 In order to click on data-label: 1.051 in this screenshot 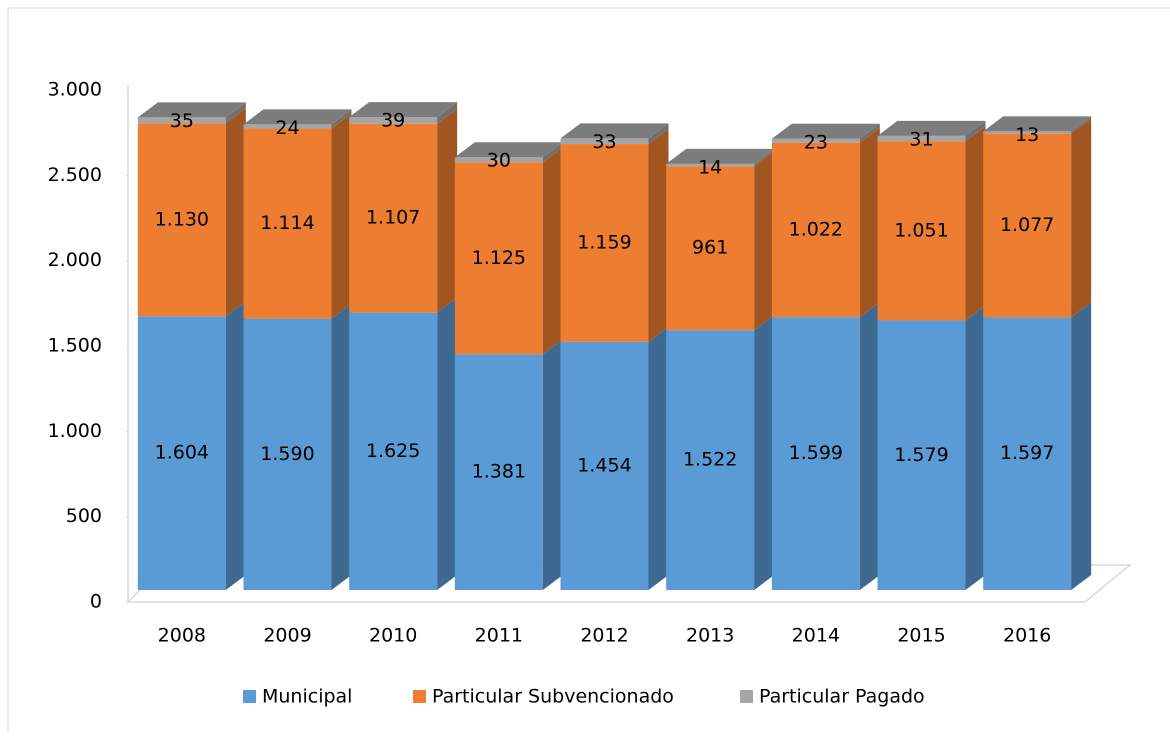, I will do `click(921, 230)`.